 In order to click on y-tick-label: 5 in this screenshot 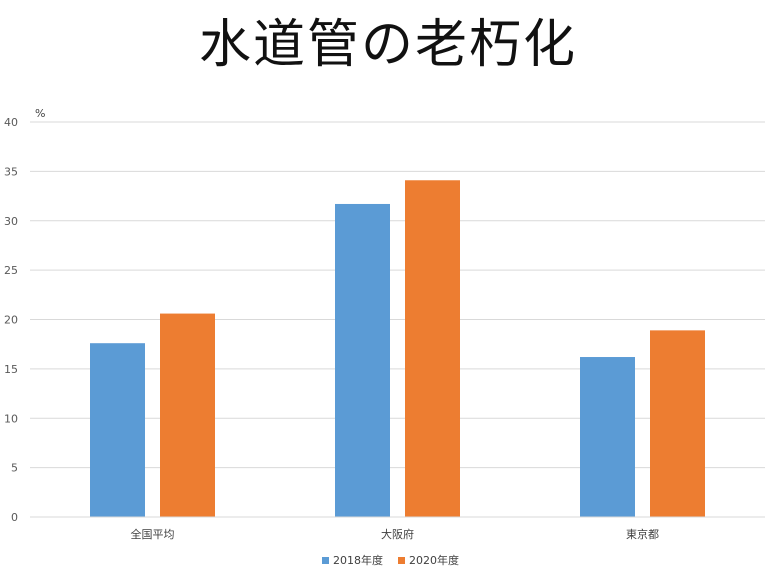, I will do `click(14, 468)`.